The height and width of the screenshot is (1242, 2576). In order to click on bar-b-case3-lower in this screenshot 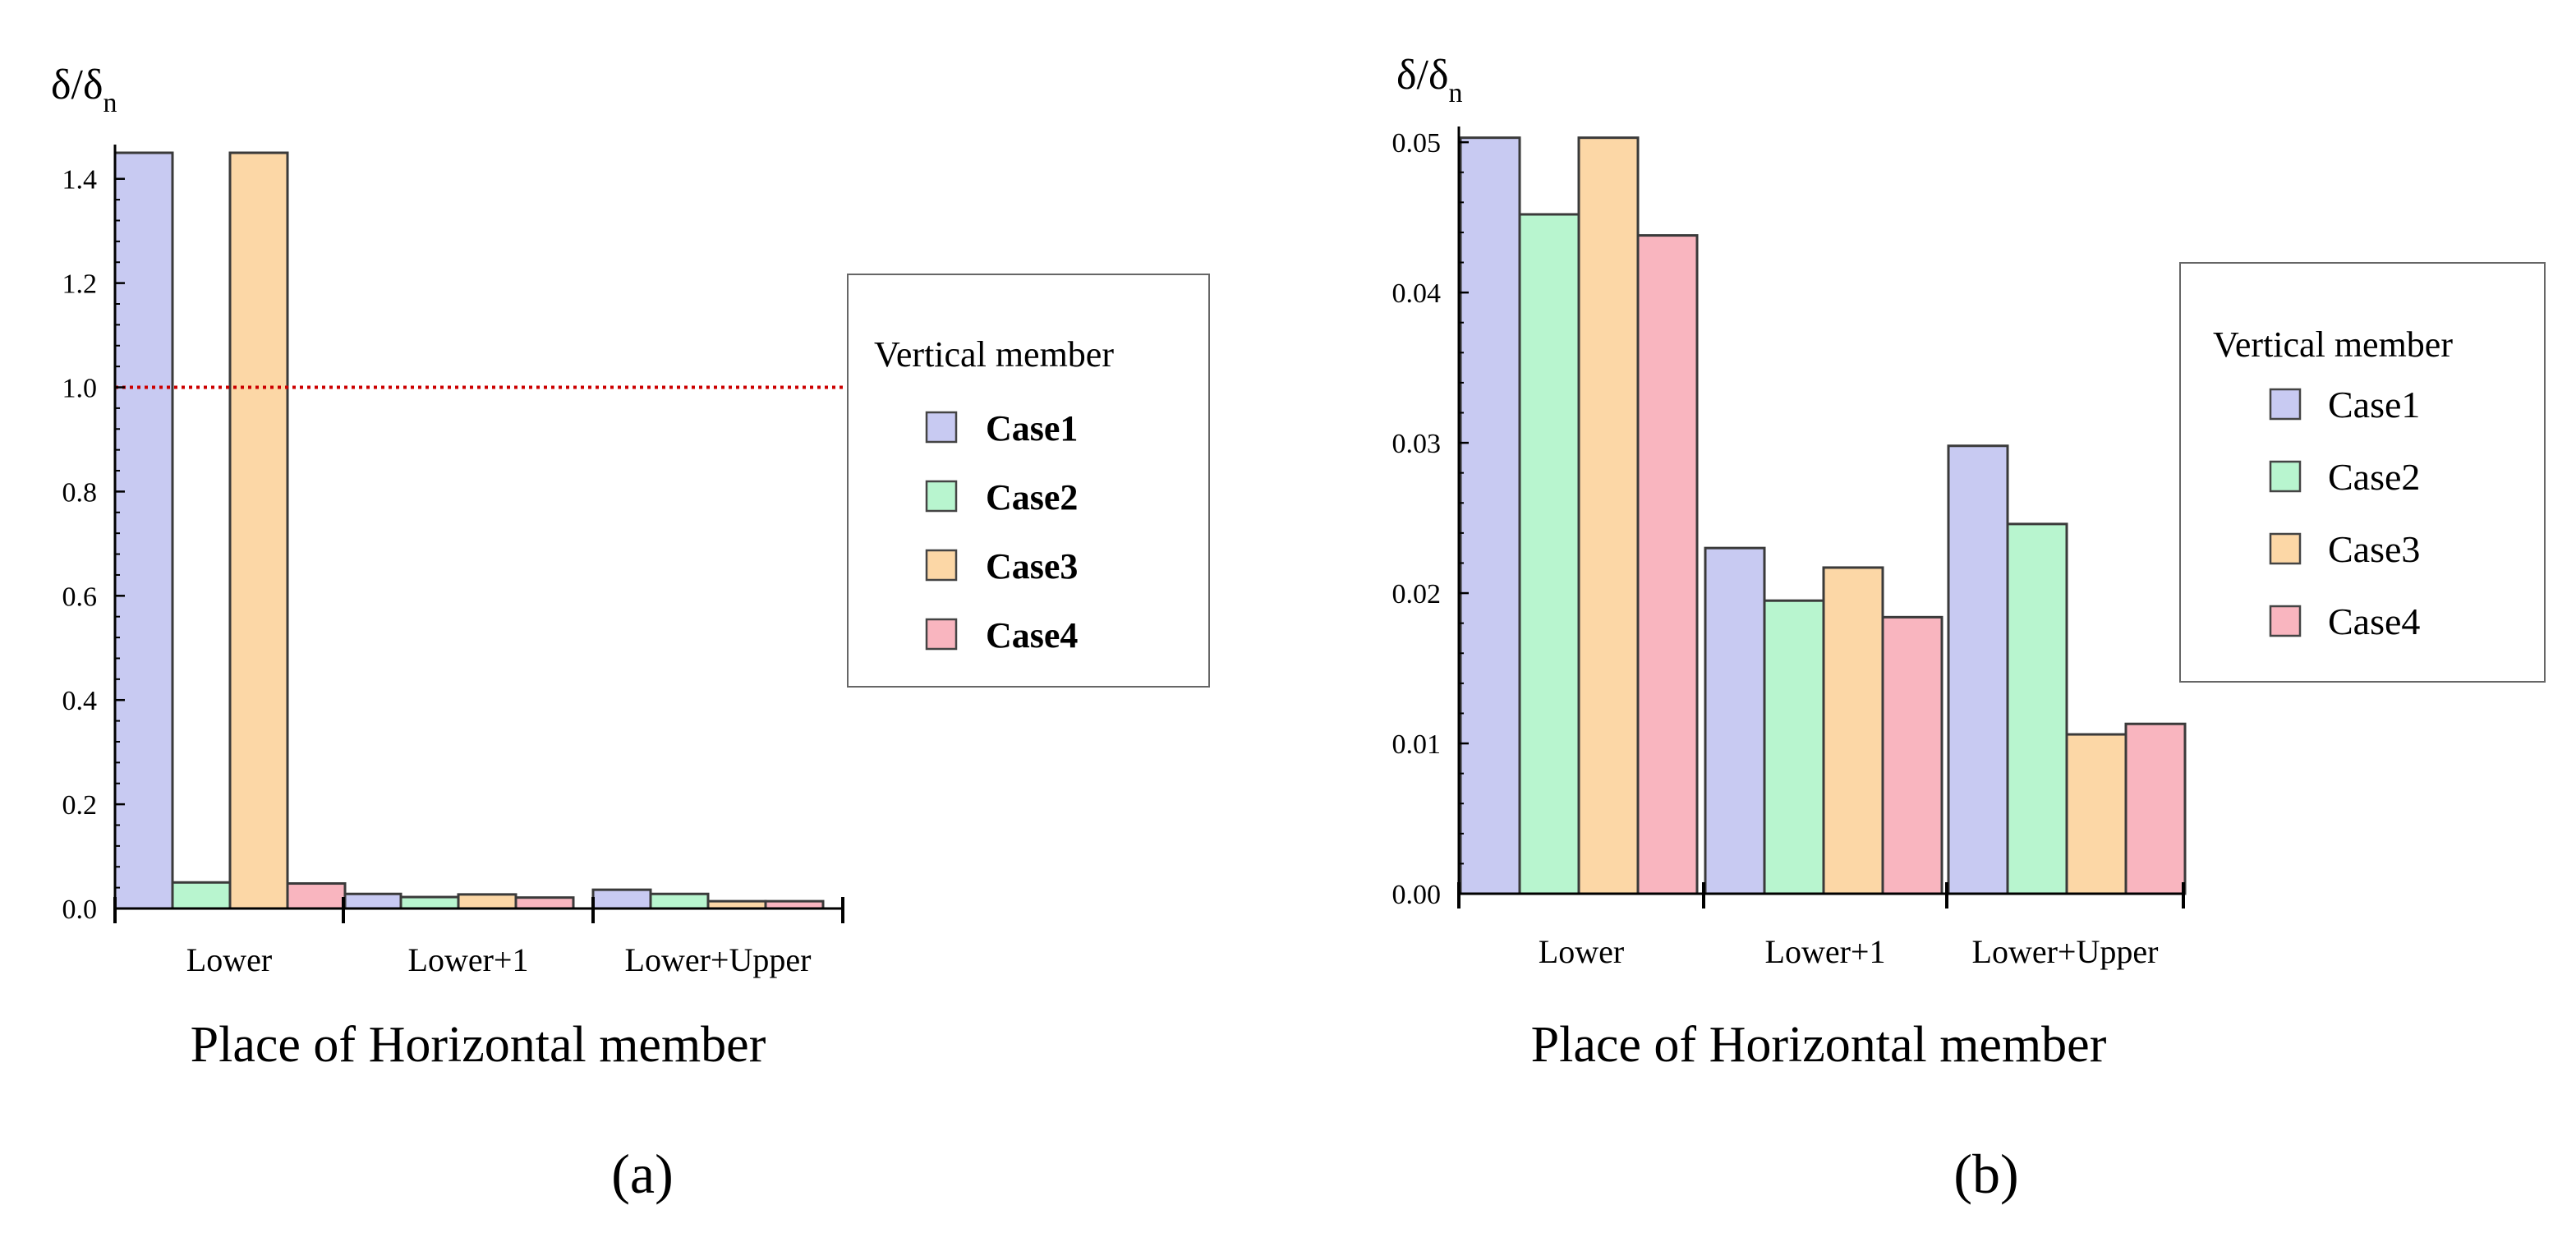, I will do `click(1609, 515)`.